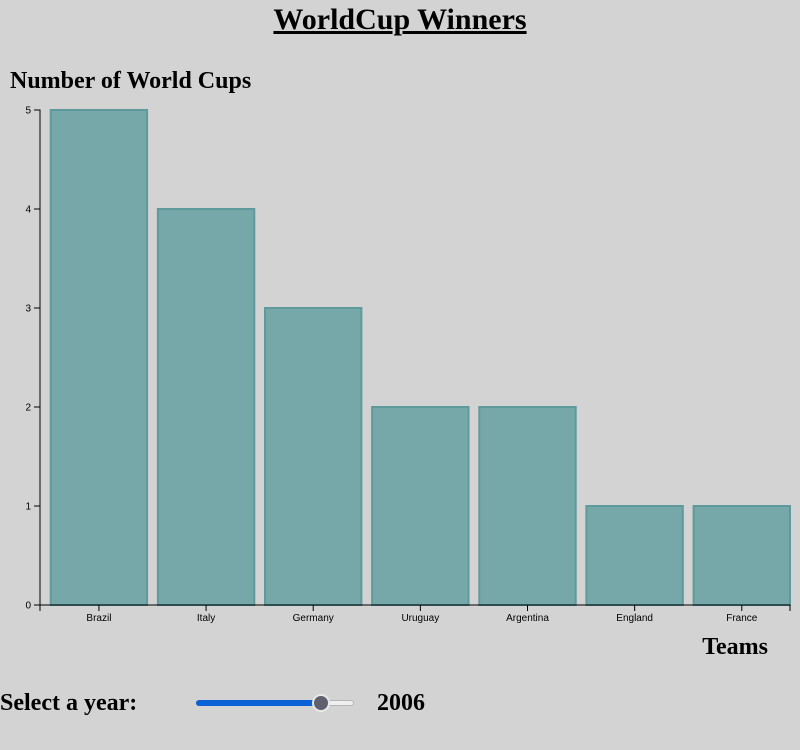 Image resolution: width=800 pixels, height=750 pixels. Describe the element at coordinates (28, 309) in the screenshot. I see `y-tick-label: 3` at that location.